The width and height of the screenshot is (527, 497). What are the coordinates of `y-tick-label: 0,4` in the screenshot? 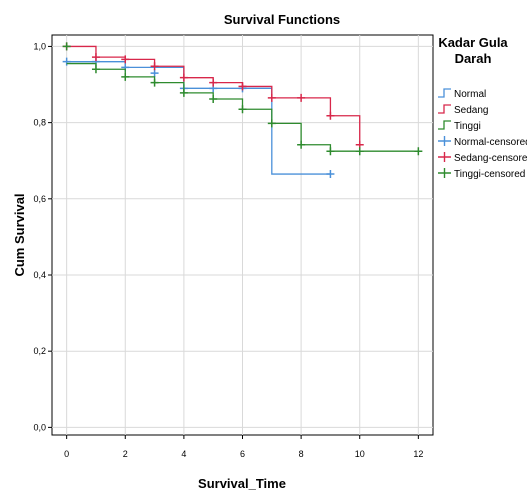 It's located at (39, 275).